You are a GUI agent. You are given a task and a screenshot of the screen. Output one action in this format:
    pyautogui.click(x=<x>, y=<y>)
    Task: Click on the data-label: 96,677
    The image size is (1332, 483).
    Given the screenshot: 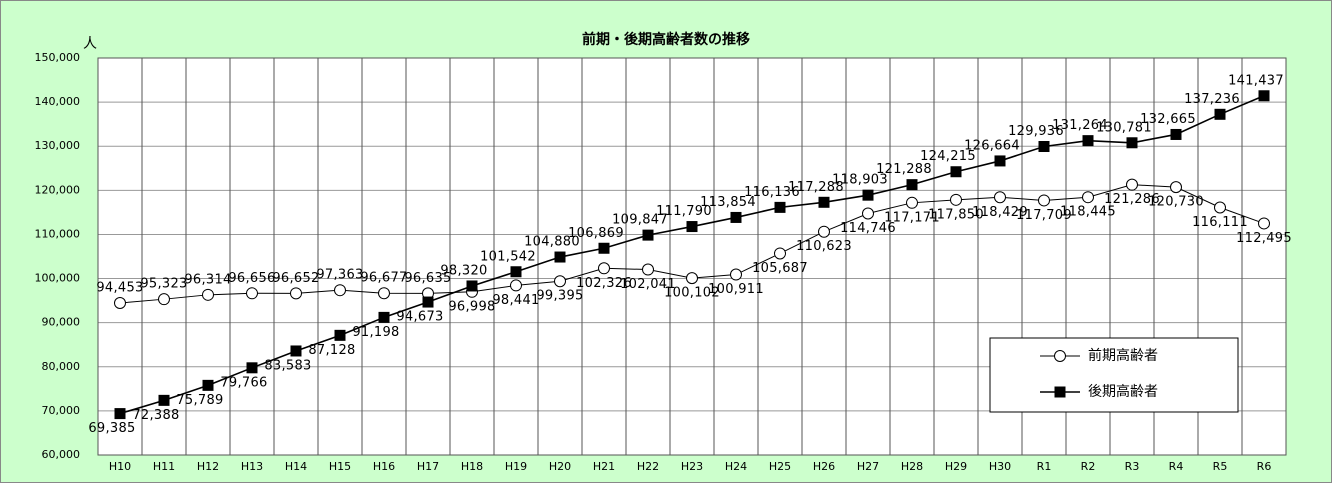 What is the action you would take?
    pyautogui.click(x=383, y=278)
    